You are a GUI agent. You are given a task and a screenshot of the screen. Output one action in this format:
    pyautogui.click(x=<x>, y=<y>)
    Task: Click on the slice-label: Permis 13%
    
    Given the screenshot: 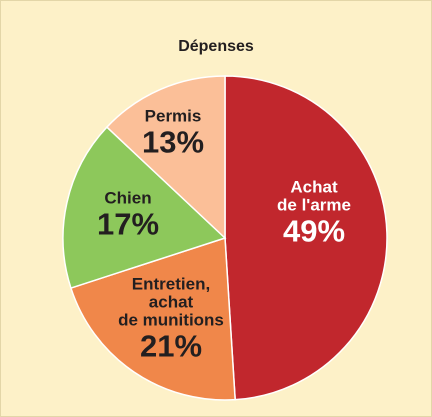 What is the action you would take?
    pyautogui.click(x=173, y=132)
    